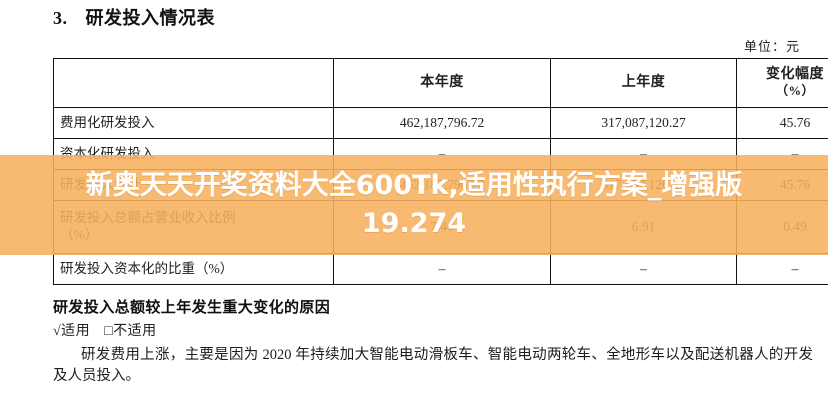 Image resolution: width=828 pixels, height=400 pixels. Describe the element at coordinates (782, 269) in the screenshot. I see `row-value-change: –` at that location.